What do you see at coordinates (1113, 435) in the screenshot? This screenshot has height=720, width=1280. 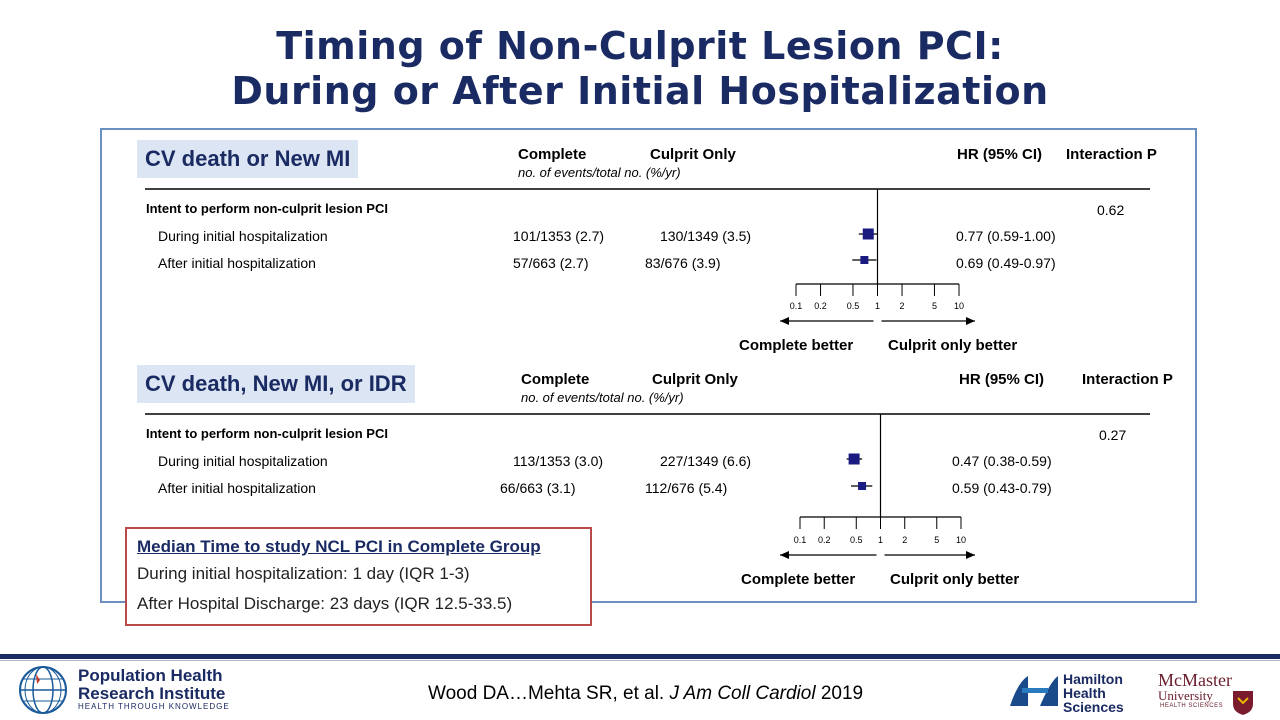 I see `section-2-interaction-p: 0.27` at bounding box center [1113, 435].